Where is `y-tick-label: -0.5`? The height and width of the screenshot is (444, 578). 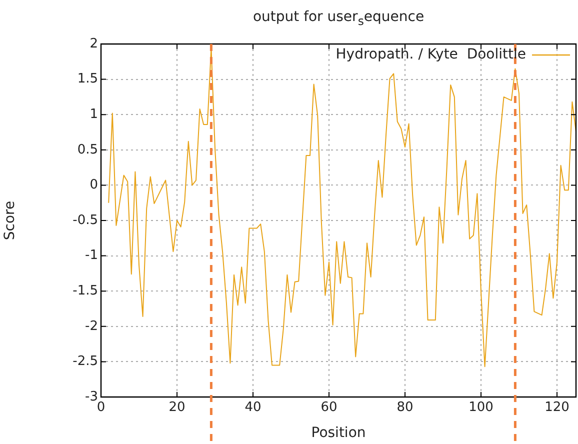
y-tick-label: -0.5 is located at coordinates (85, 220).